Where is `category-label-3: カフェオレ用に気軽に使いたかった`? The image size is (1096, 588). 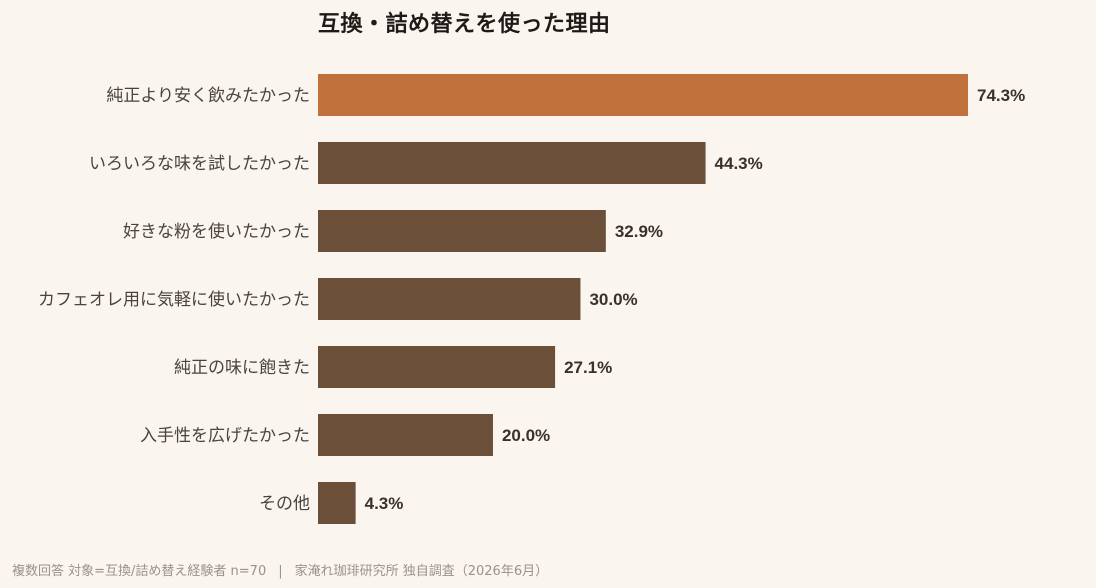 category-label-3: カフェオレ用に気軽に使いたかった is located at coordinates (174, 299).